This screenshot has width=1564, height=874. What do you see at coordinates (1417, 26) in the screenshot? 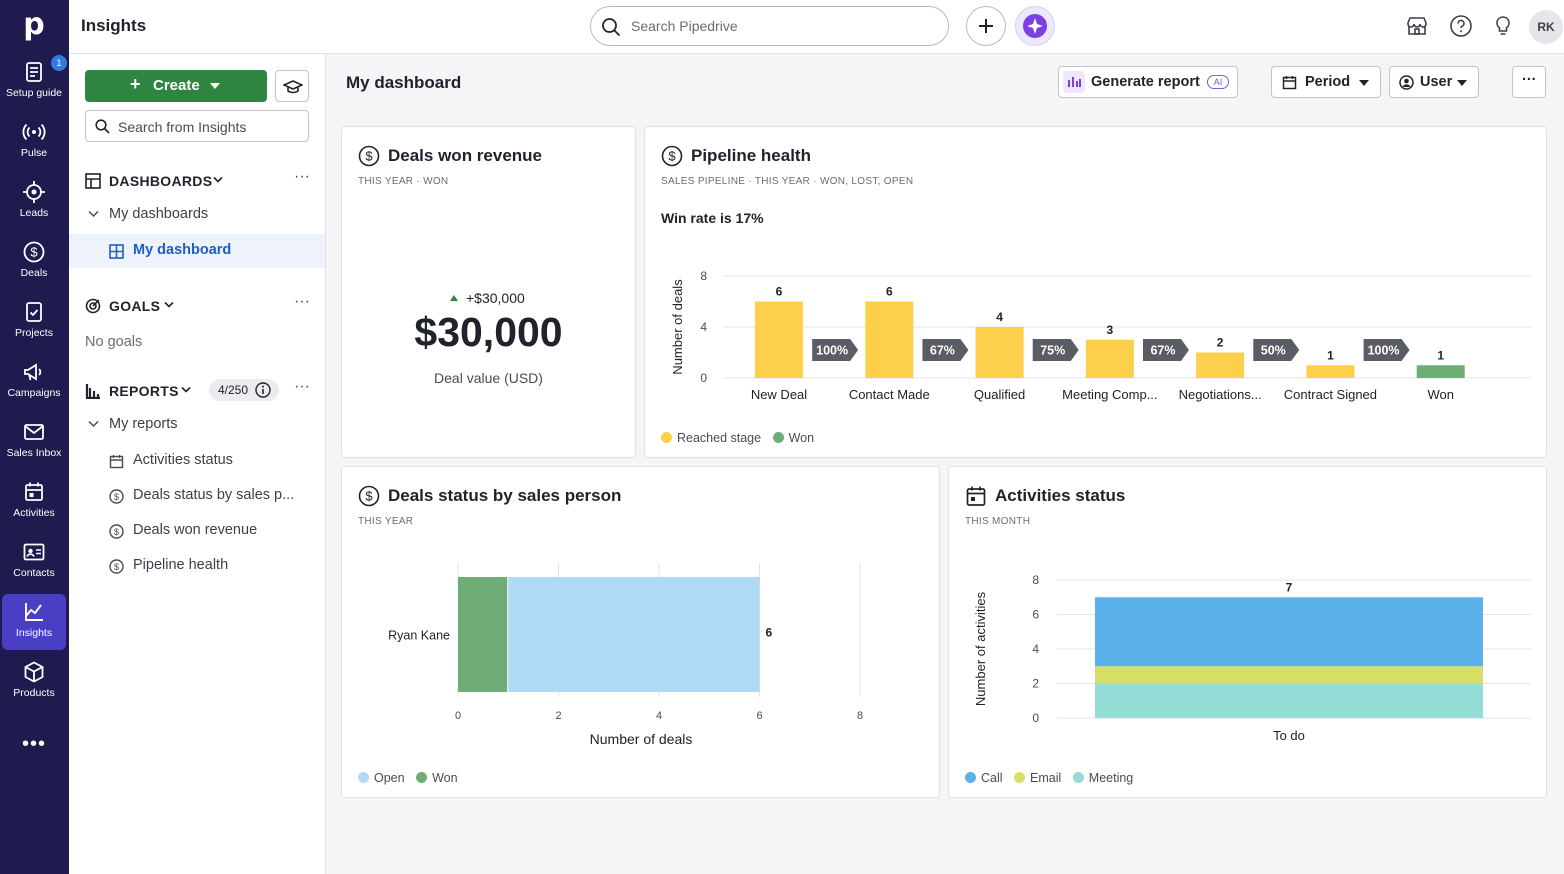
I see `marketplace-icon` at bounding box center [1417, 26].